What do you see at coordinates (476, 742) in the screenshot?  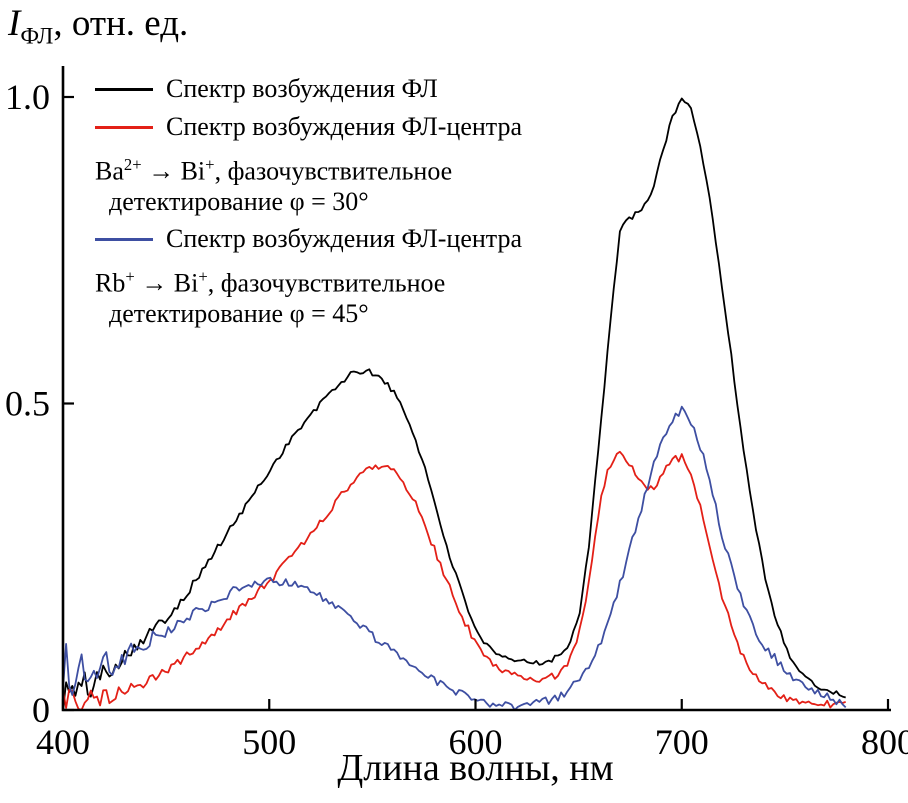 I see `x-tick-label: 600` at bounding box center [476, 742].